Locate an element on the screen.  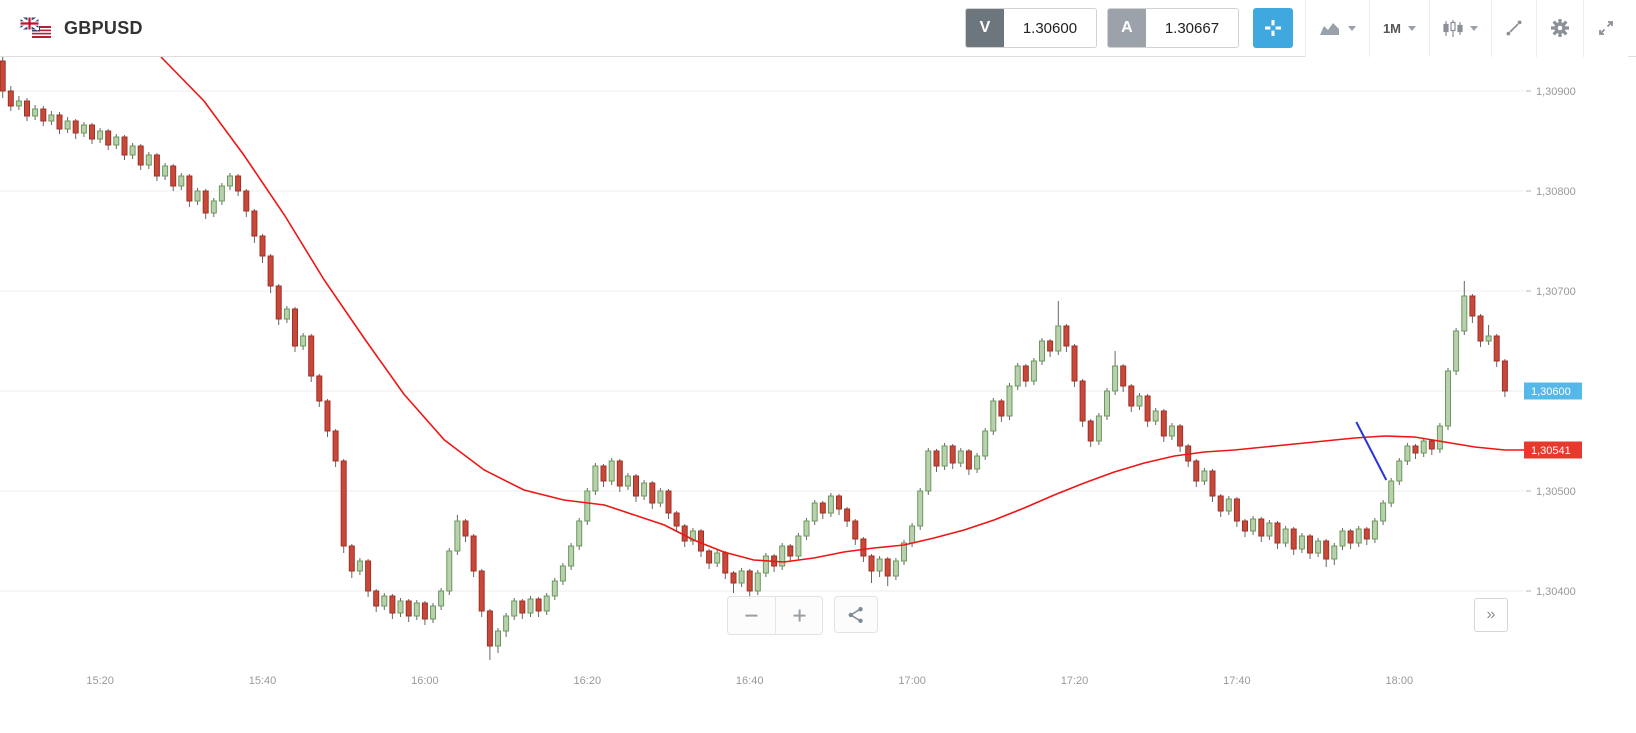
timeframe-selector: 1M is located at coordinates (1398, 28).